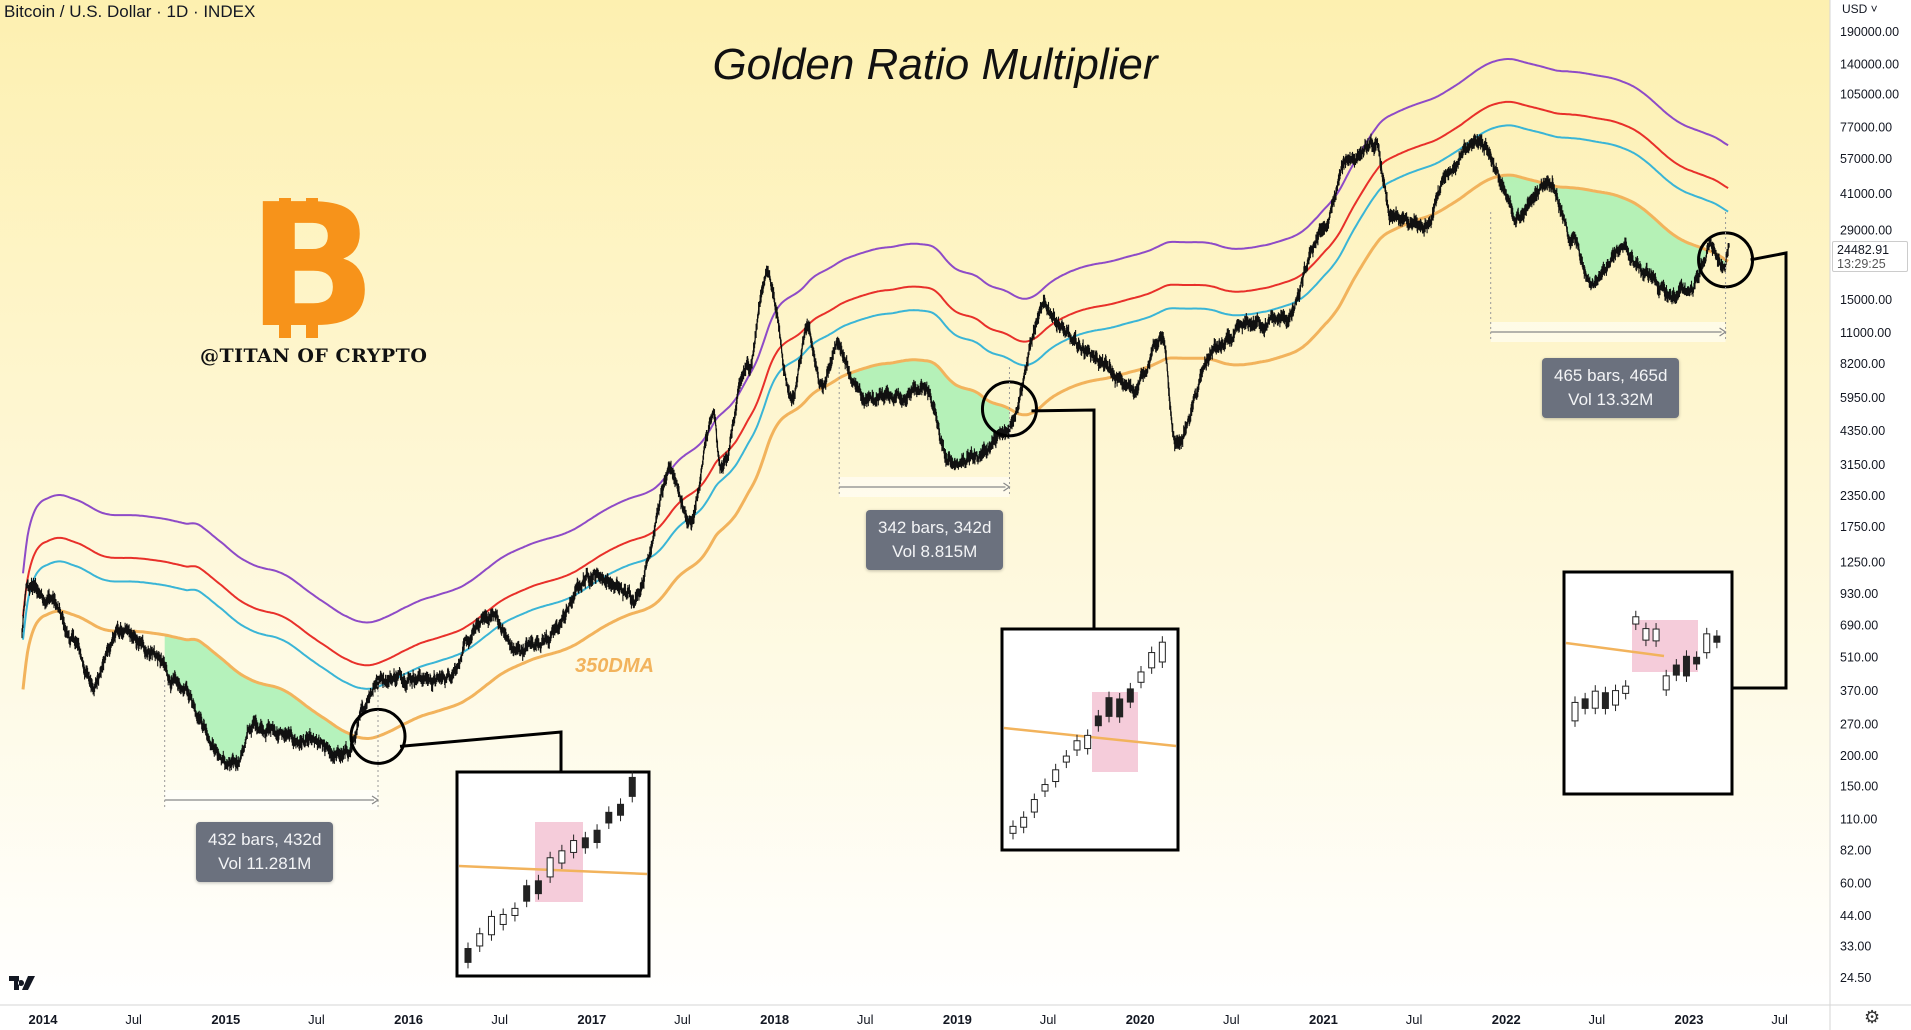  Describe the element at coordinates (1869, 95) in the screenshot. I see `price-tick-label: 105000.00` at that location.